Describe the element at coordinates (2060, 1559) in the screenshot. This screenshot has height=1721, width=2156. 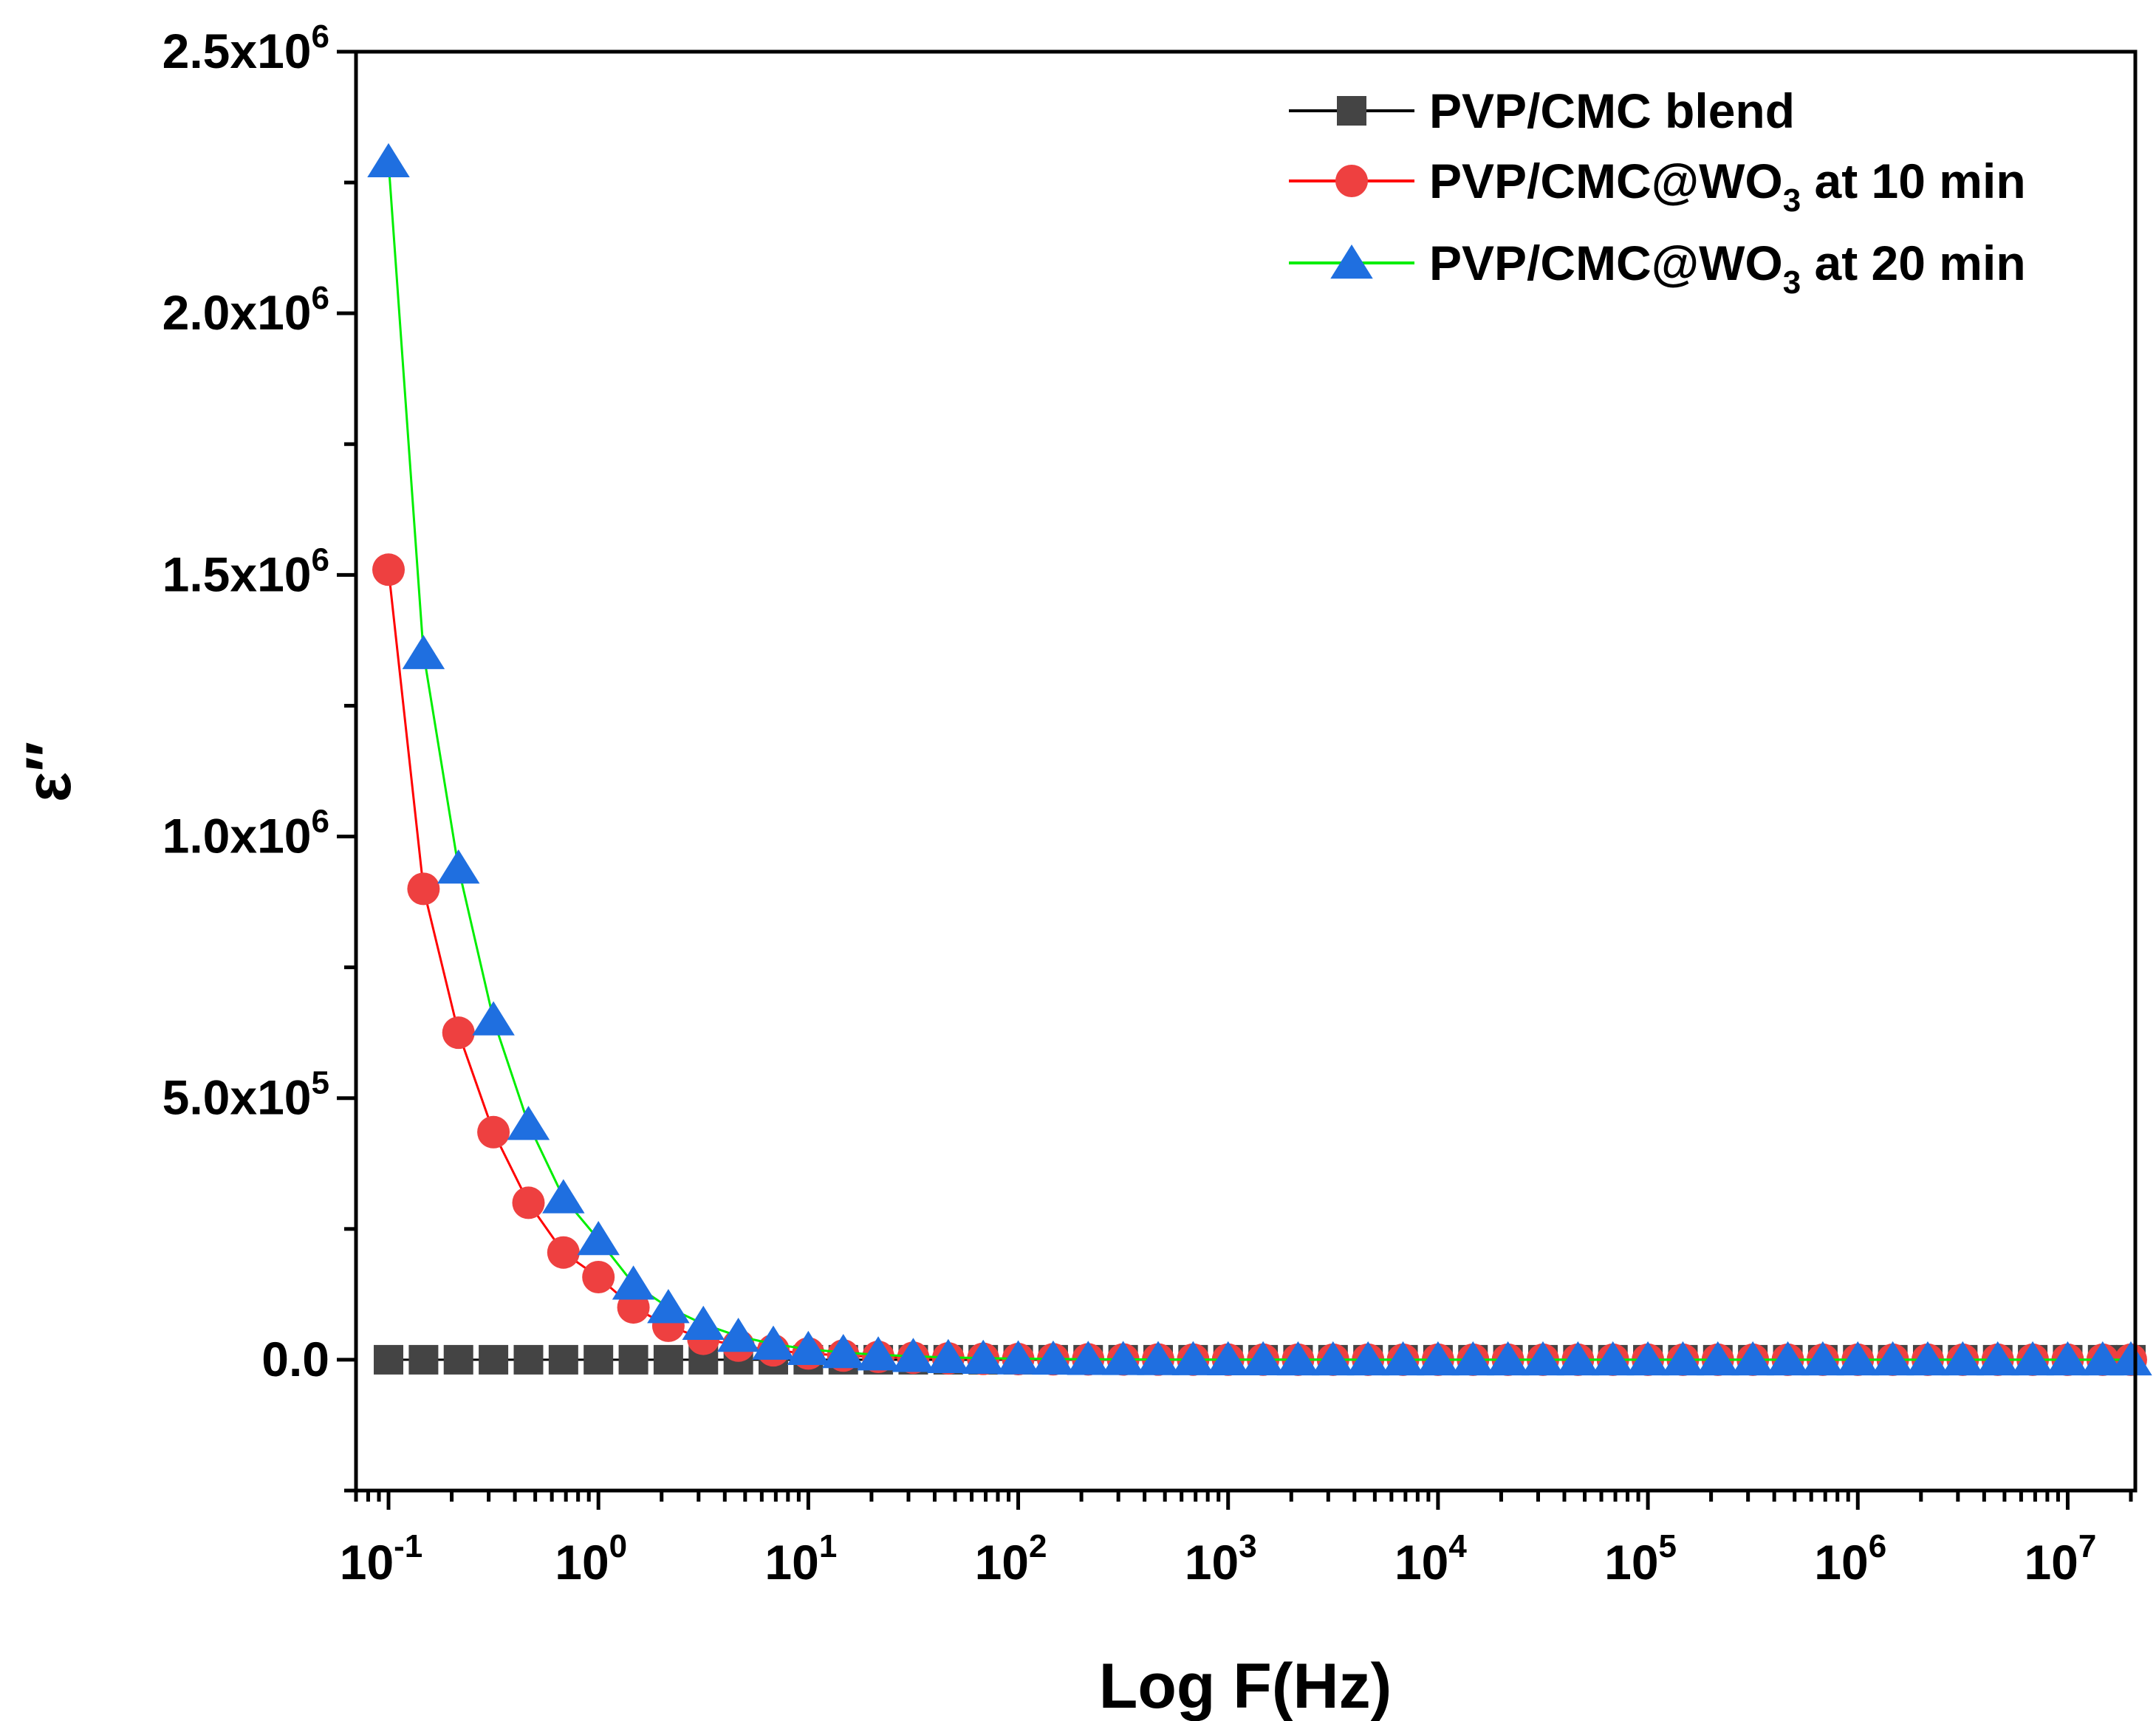
I see `x-tick-label: 10⁷` at that location.